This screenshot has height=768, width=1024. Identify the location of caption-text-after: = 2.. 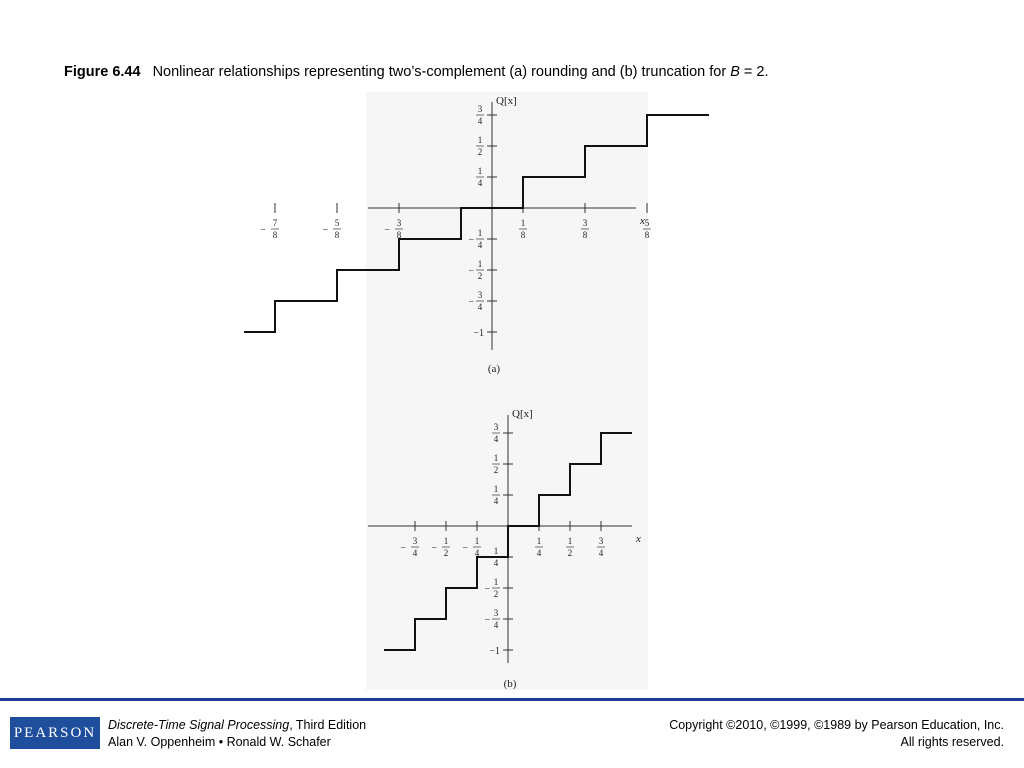
(754, 72).